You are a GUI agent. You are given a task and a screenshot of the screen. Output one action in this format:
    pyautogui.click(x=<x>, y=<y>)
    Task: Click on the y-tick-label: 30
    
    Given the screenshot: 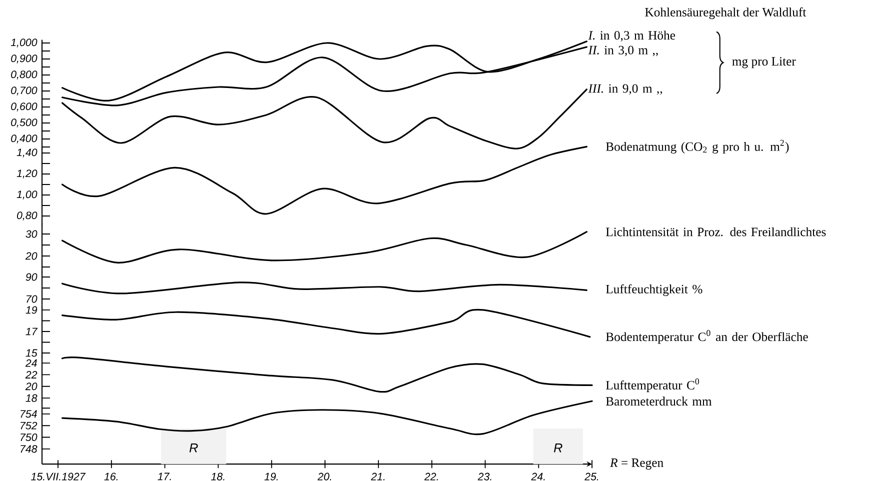 What is the action you would take?
    pyautogui.click(x=32, y=234)
    